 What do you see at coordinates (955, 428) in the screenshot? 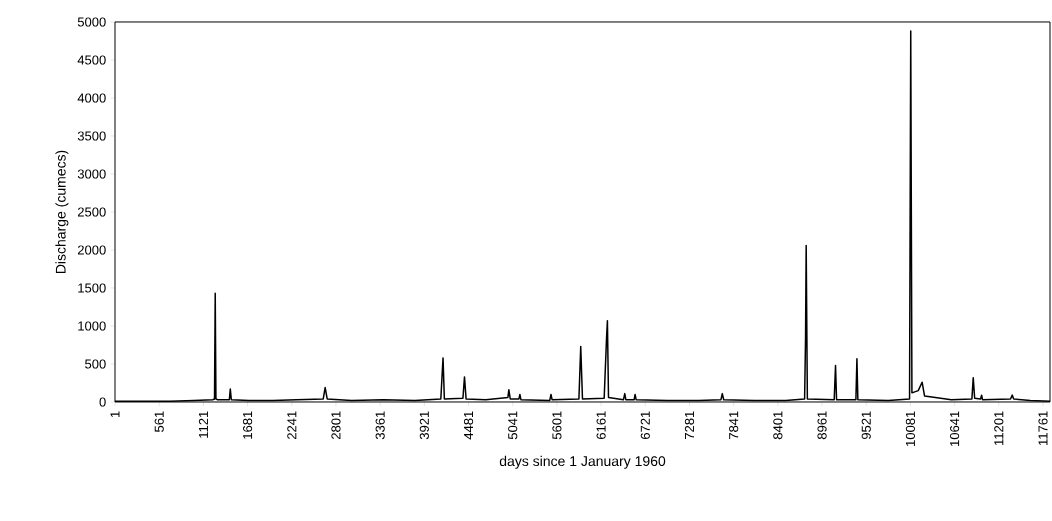
I see `x-tick-label: 10641` at bounding box center [955, 428].